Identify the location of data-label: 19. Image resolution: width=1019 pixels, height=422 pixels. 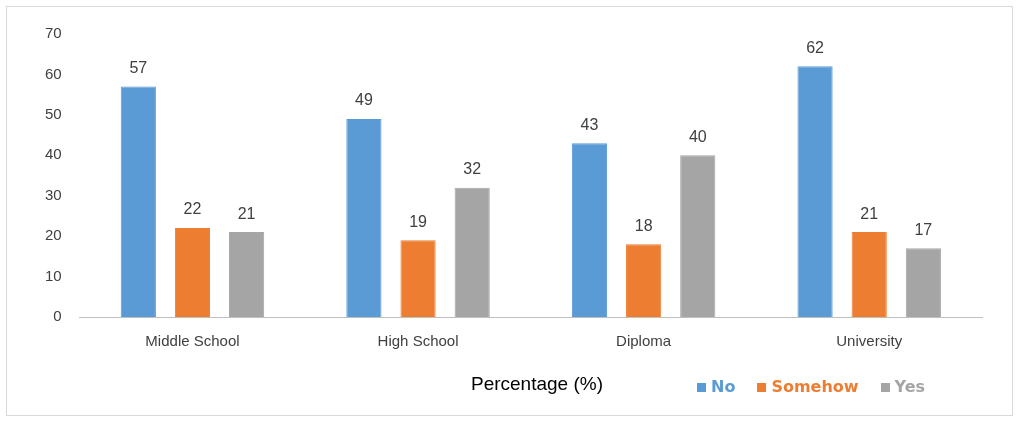
(418, 221).